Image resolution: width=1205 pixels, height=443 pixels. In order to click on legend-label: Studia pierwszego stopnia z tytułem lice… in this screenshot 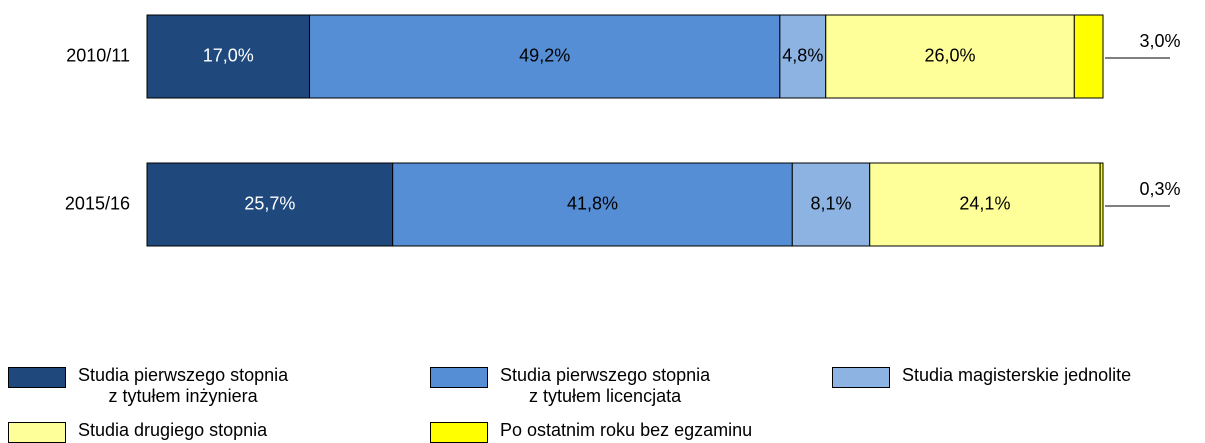, I will do `click(605, 385)`.